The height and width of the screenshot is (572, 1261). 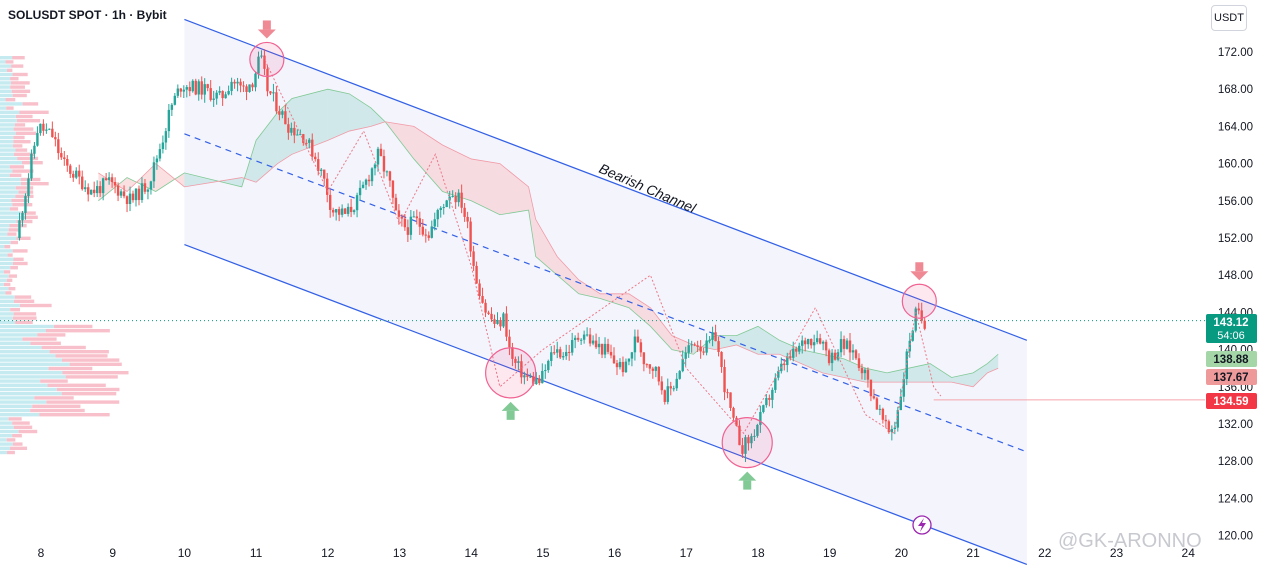 What do you see at coordinates (1235, 127) in the screenshot?
I see `y-tick-label: 164.00` at bounding box center [1235, 127].